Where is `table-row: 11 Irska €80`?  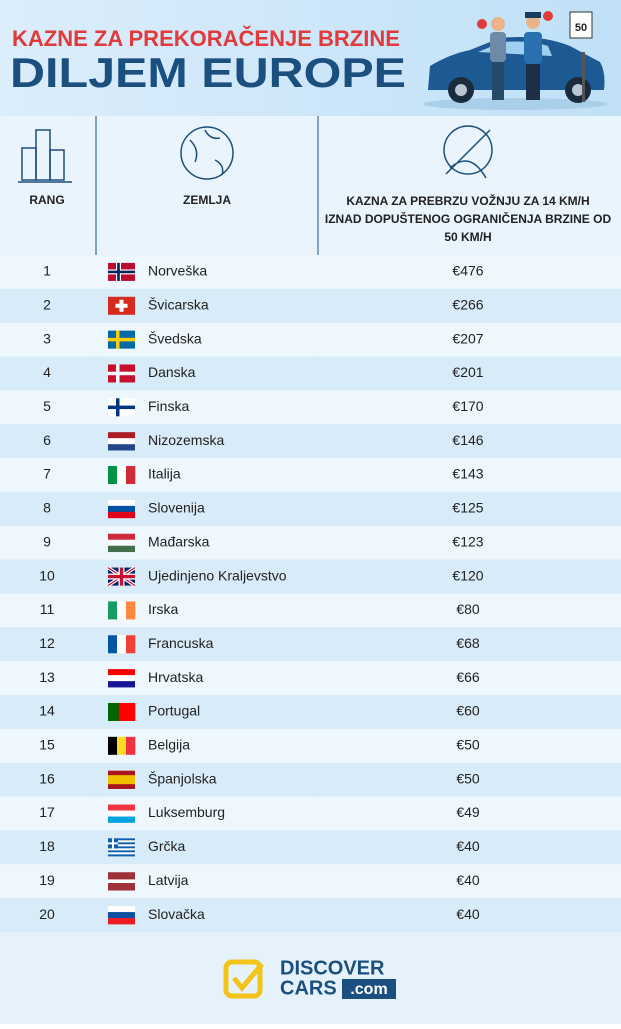 table-row: 11 Irska €80 is located at coordinates (310, 610).